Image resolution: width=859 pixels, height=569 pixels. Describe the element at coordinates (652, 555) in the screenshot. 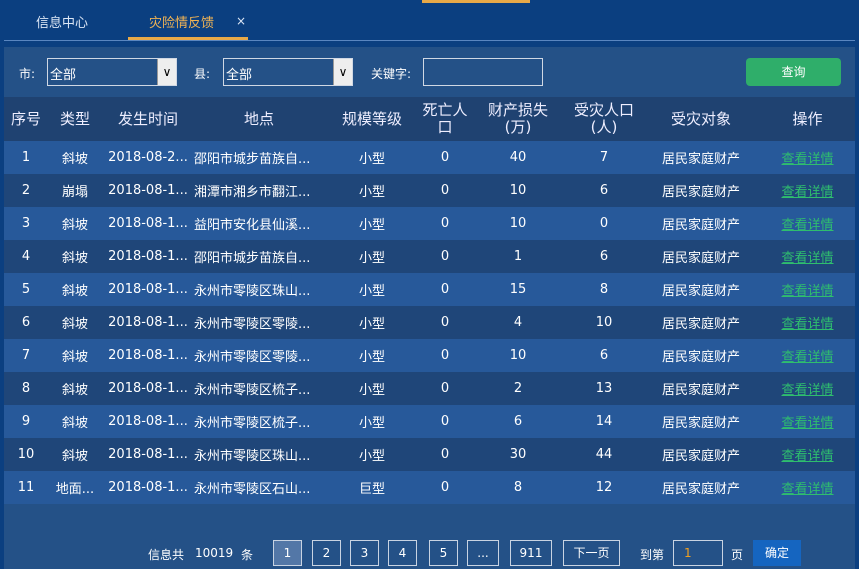

I see `goto-prefix: 到第` at that location.